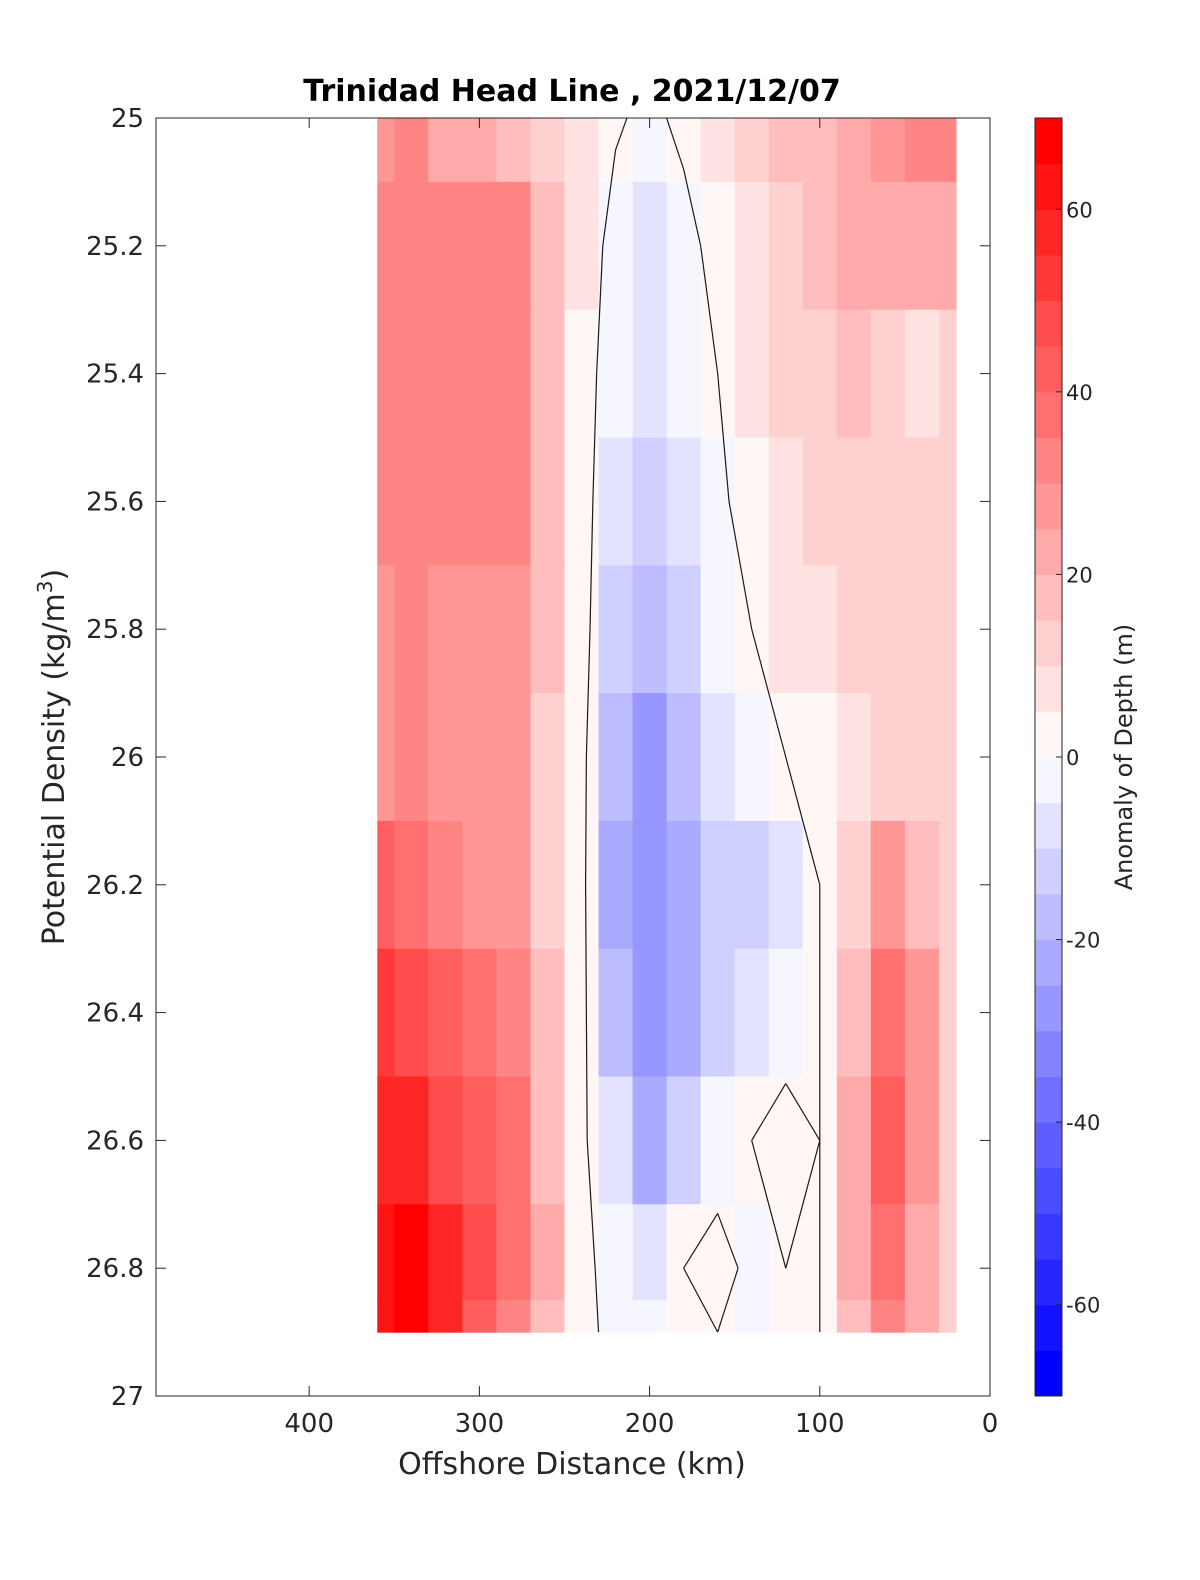 This screenshot has height=1580, width=1200. I want to click on y-tick-label: 25.4, so click(115, 375).